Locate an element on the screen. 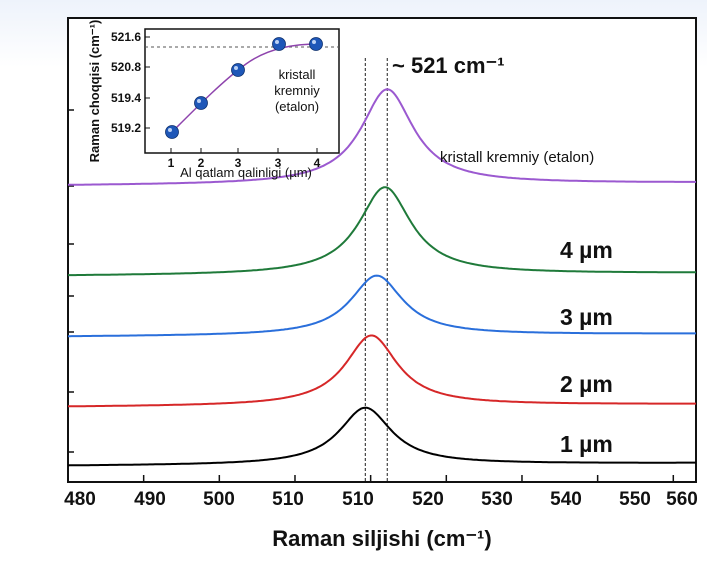 The height and width of the screenshot is (561, 707). x-tick-label-6: 530 is located at coordinates (497, 499).